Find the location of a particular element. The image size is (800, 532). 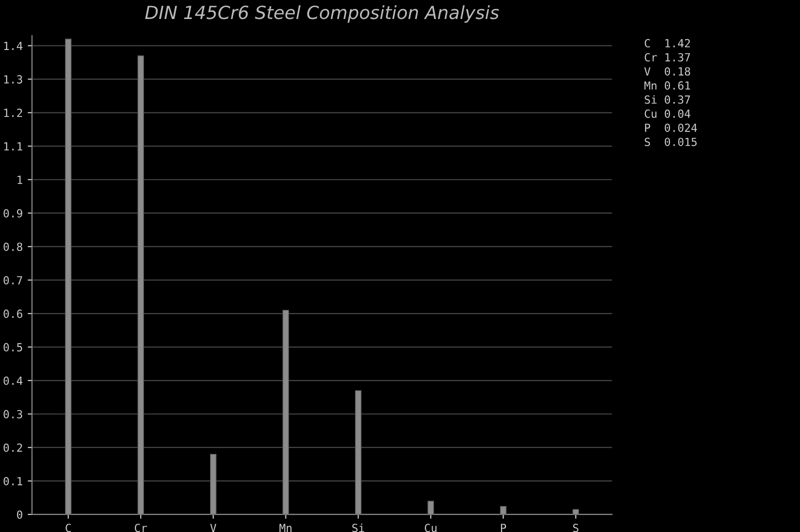

y-tick-label: 0.6 is located at coordinates (13, 314).